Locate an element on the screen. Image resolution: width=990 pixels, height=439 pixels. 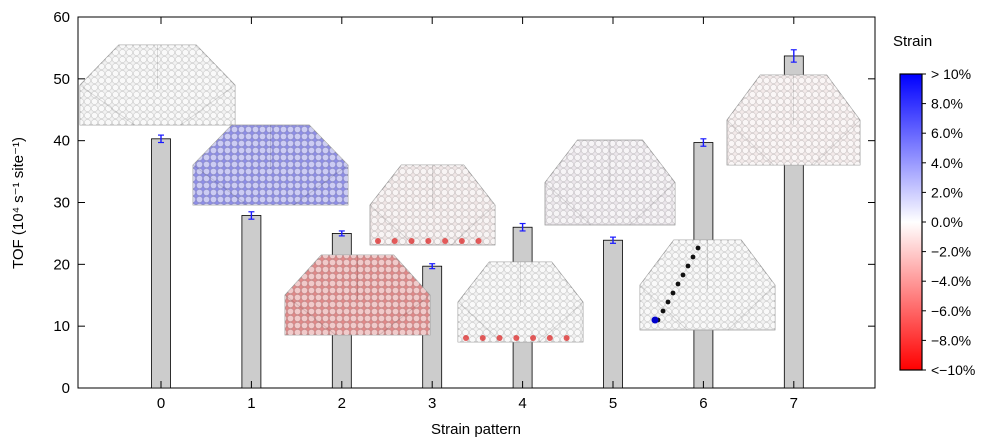
colorbar-label: −8.0% is located at coordinates (951, 340).